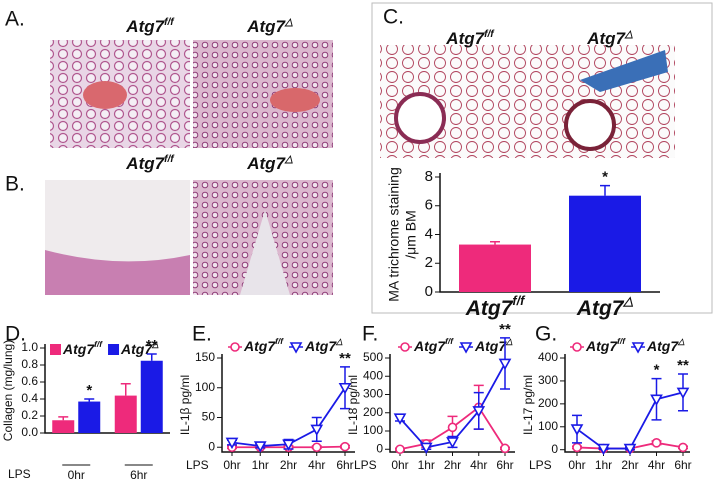 The image size is (728, 486). I want to click on y-axis-label: IL-18 pg/ml, so click(353, 405).